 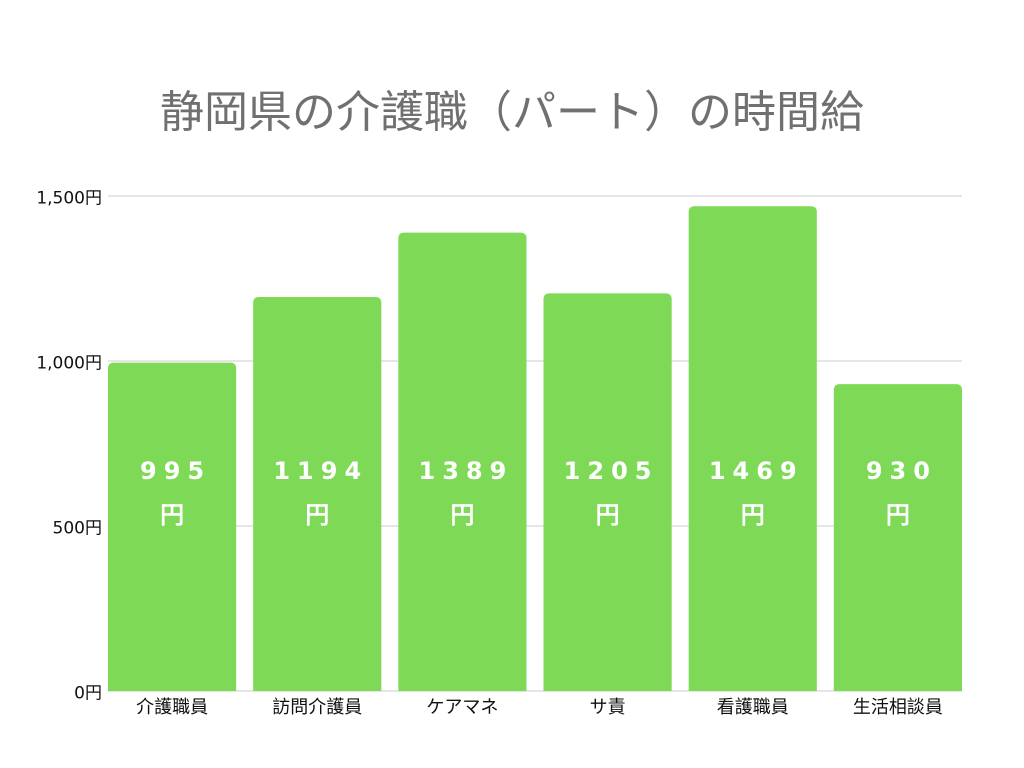 I want to click on data-label: 995円, so click(x=176, y=493).